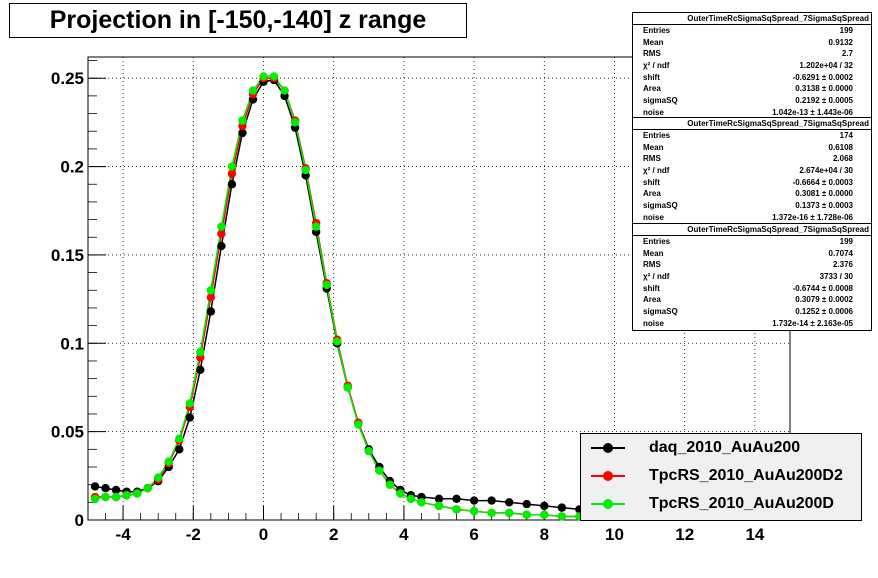 The image size is (878, 578). What do you see at coordinates (752, 113) in the screenshot?
I see `stats-row: noise 1.042e-13 ± 1.443e-06` at bounding box center [752, 113].